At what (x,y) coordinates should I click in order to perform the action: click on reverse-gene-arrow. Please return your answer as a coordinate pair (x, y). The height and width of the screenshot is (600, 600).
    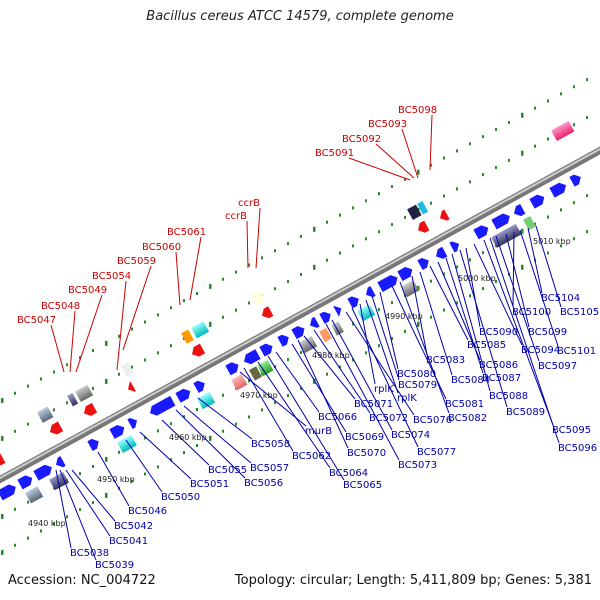
    Looking at the image, I should click on (424, 226).